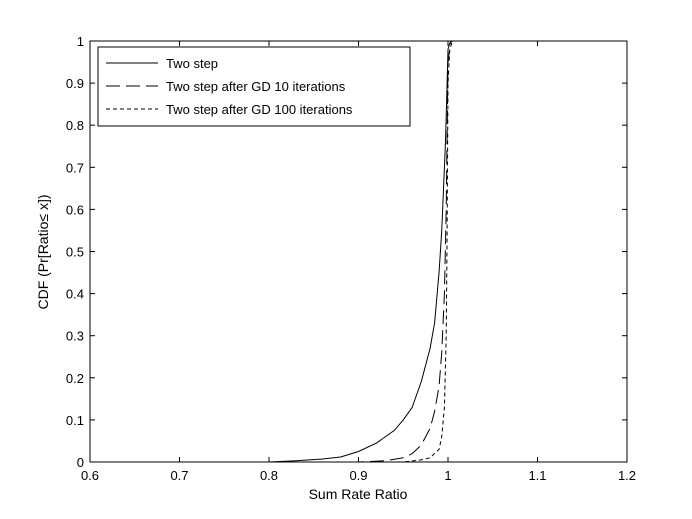 Image resolution: width=692 pixels, height=519 pixels. I want to click on y-axis-label: CDF (Pr[Ratio≤ x]), so click(43, 251).